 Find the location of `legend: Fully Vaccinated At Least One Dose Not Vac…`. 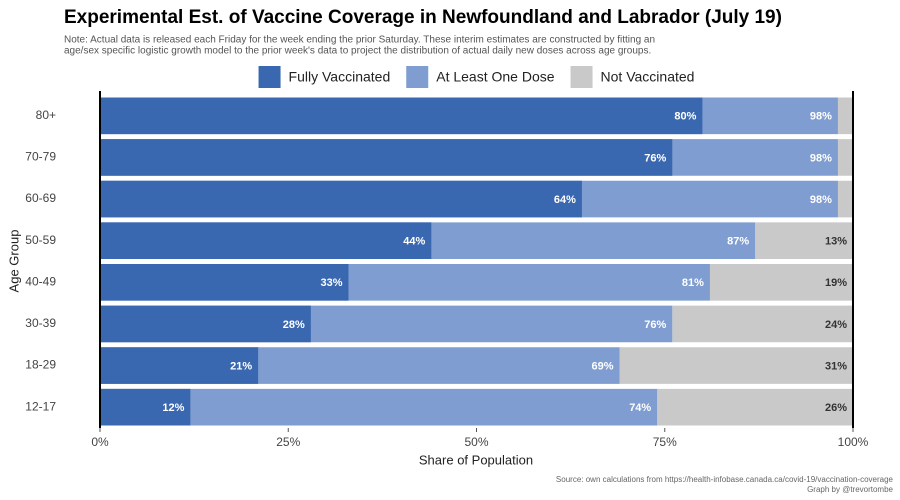

legend: Fully Vaccinated At Least One Dose Not Vac… is located at coordinates (476, 77).